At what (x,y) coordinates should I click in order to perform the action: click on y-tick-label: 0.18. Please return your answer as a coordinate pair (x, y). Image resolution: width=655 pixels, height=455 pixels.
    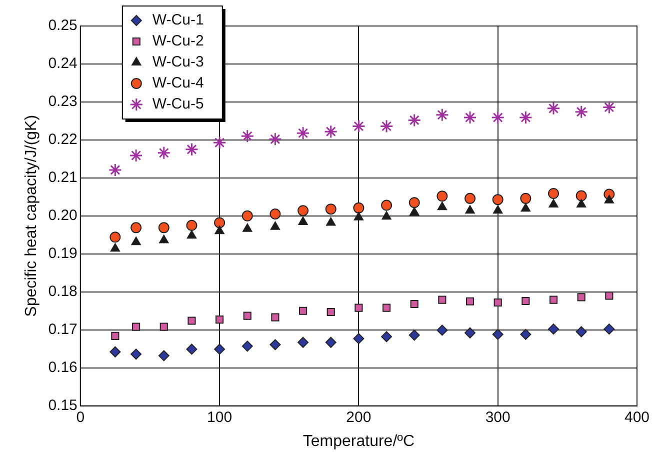
    Looking at the image, I should click on (63, 291).